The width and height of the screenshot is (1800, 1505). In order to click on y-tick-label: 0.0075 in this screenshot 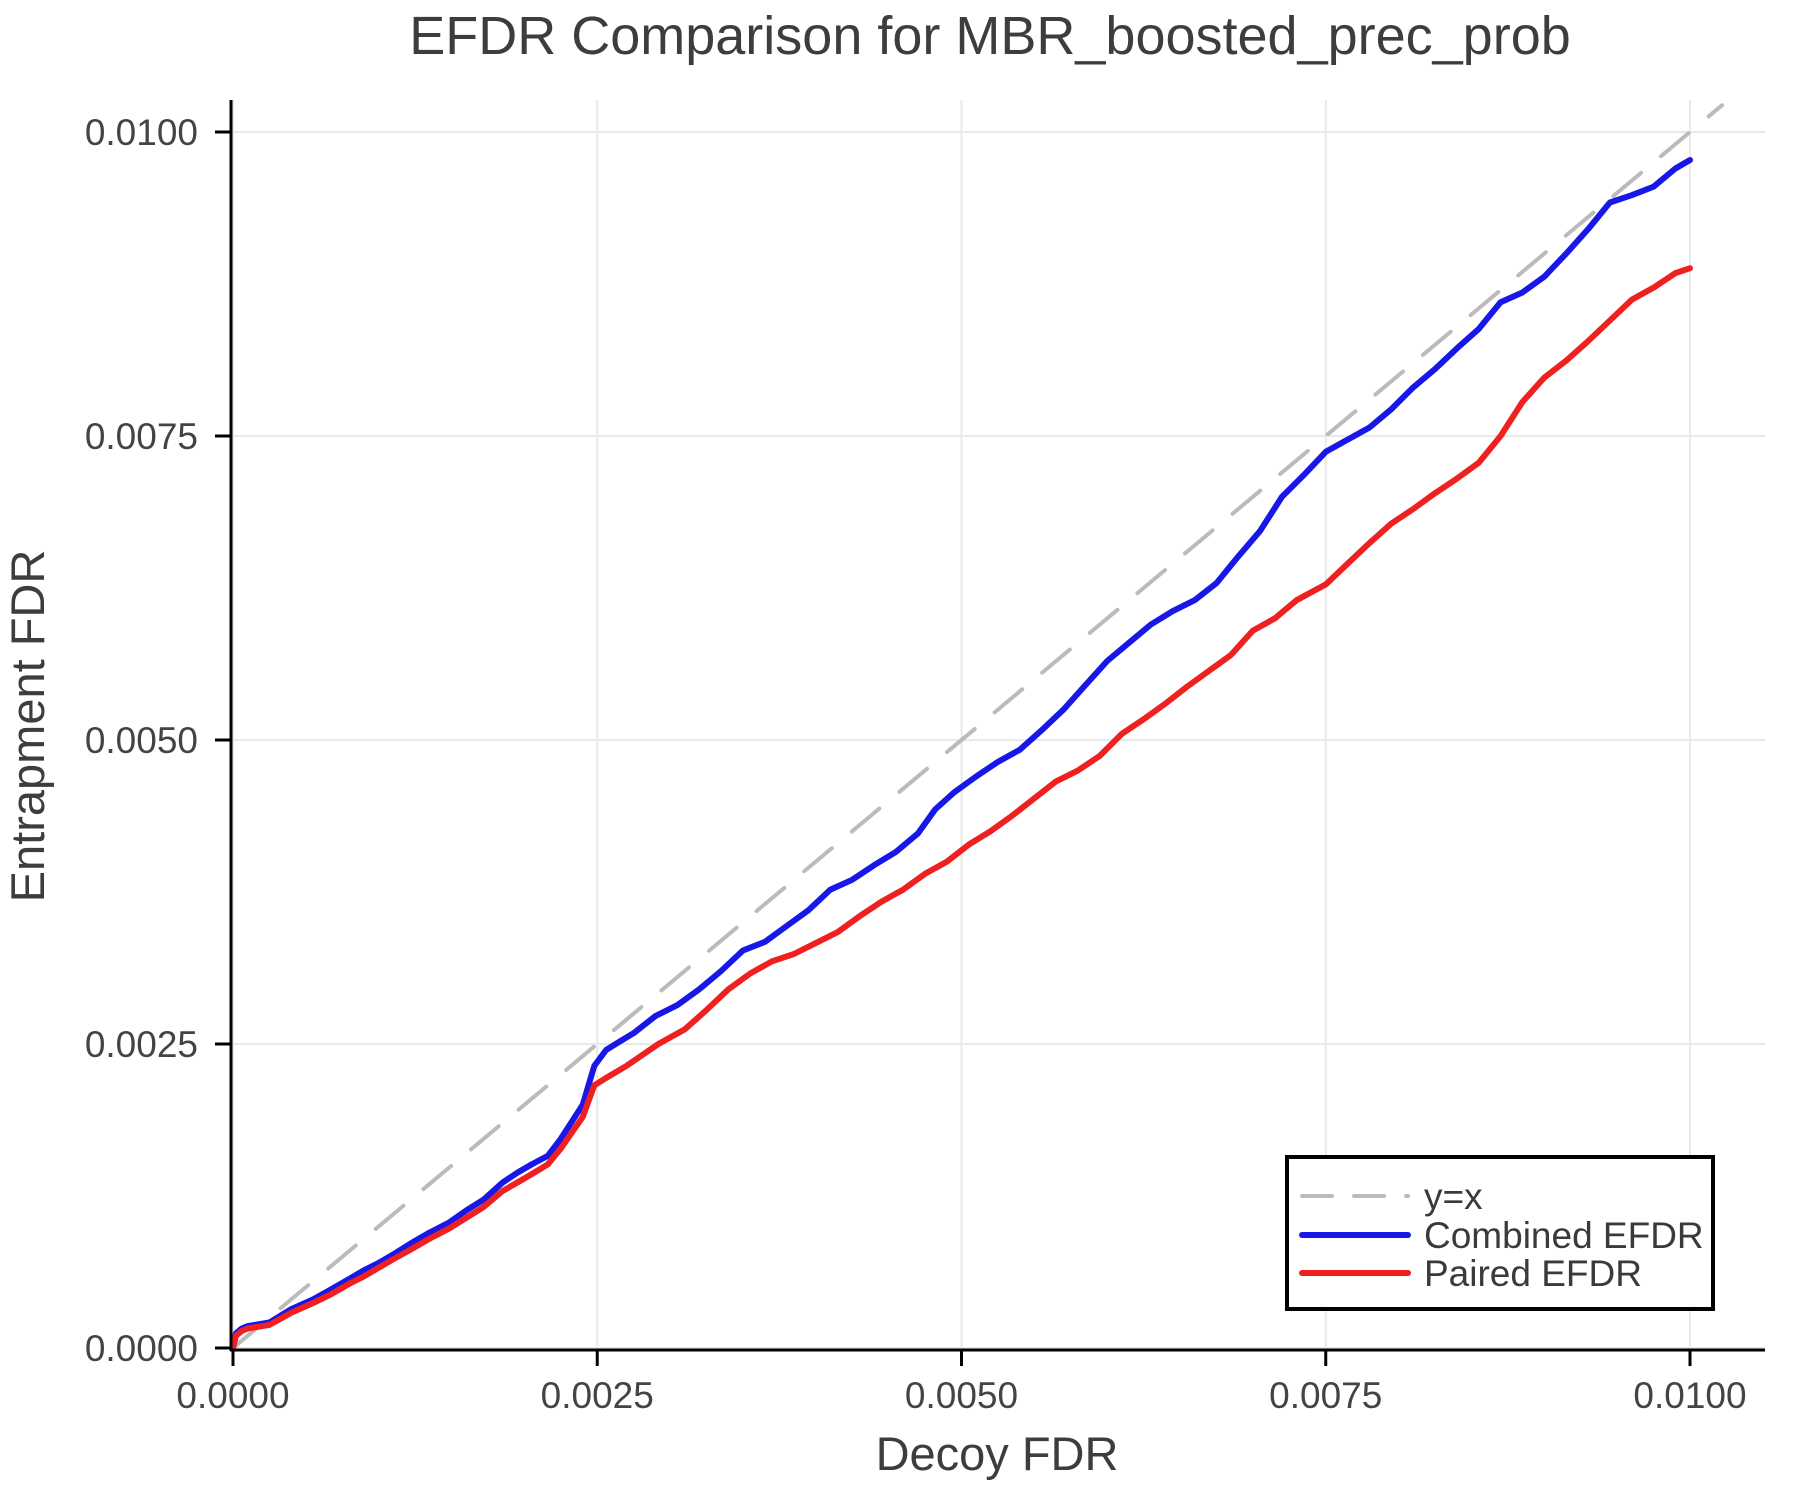, I will do `click(141, 436)`.